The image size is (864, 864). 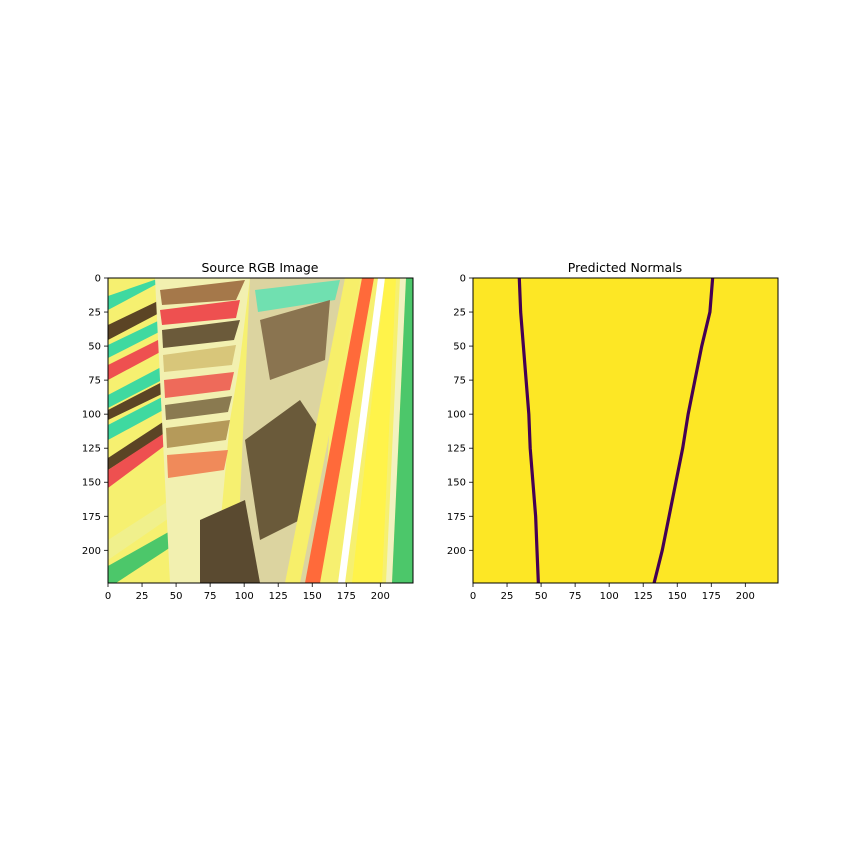 I want to click on predicted-normals-heatmap, so click(x=625, y=430).